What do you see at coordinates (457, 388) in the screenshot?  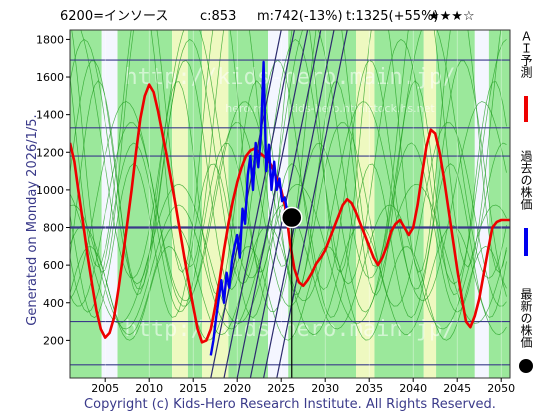 I see `x-tick-label-8: 2045` at bounding box center [457, 388].